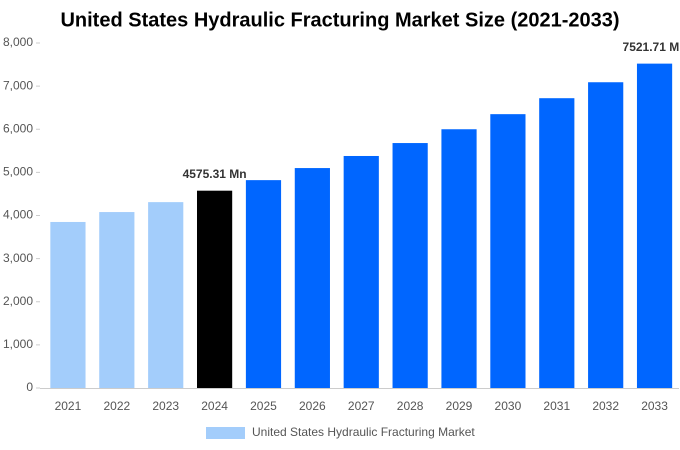 This screenshot has height=450, width=680. What do you see at coordinates (263, 406) in the screenshot?
I see `x-tick-label: 2025` at bounding box center [263, 406].